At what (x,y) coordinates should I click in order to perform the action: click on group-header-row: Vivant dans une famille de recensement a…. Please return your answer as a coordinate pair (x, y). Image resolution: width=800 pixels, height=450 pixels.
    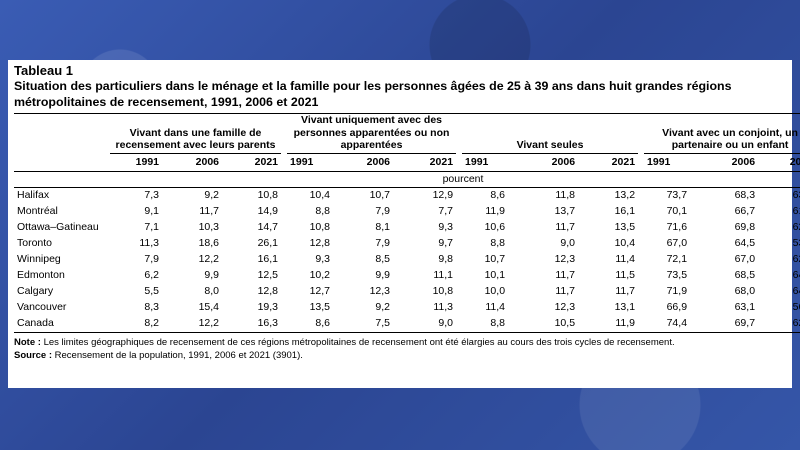
    Looking at the image, I should click on (407, 133).